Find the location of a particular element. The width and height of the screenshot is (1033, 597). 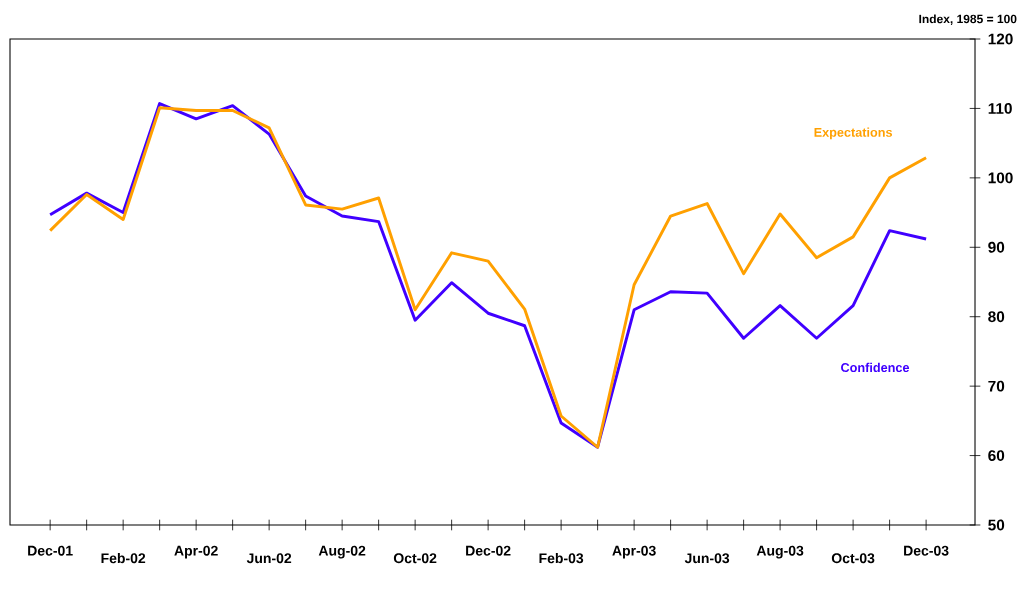

y-axis-title: Index, 1985 = 100 is located at coordinates (968, 19).